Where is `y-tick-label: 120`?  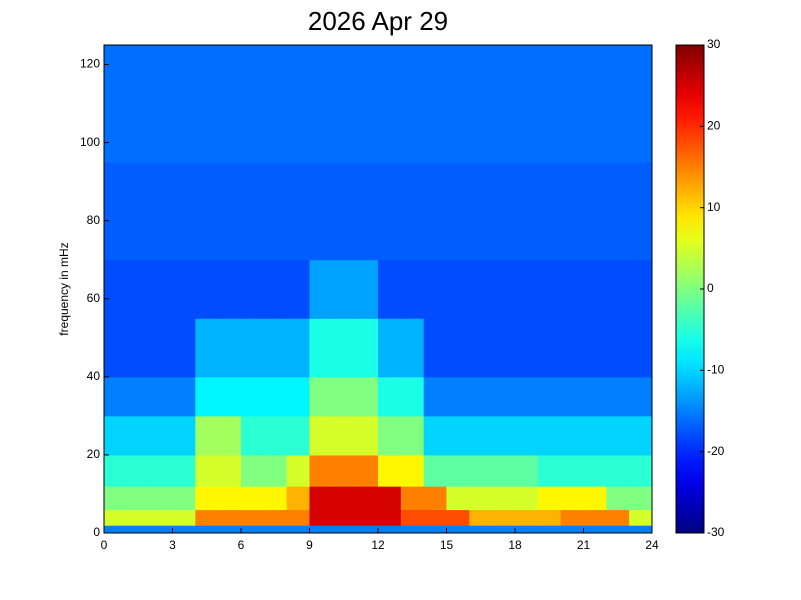
y-tick-label: 120 is located at coordinates (90, 64).